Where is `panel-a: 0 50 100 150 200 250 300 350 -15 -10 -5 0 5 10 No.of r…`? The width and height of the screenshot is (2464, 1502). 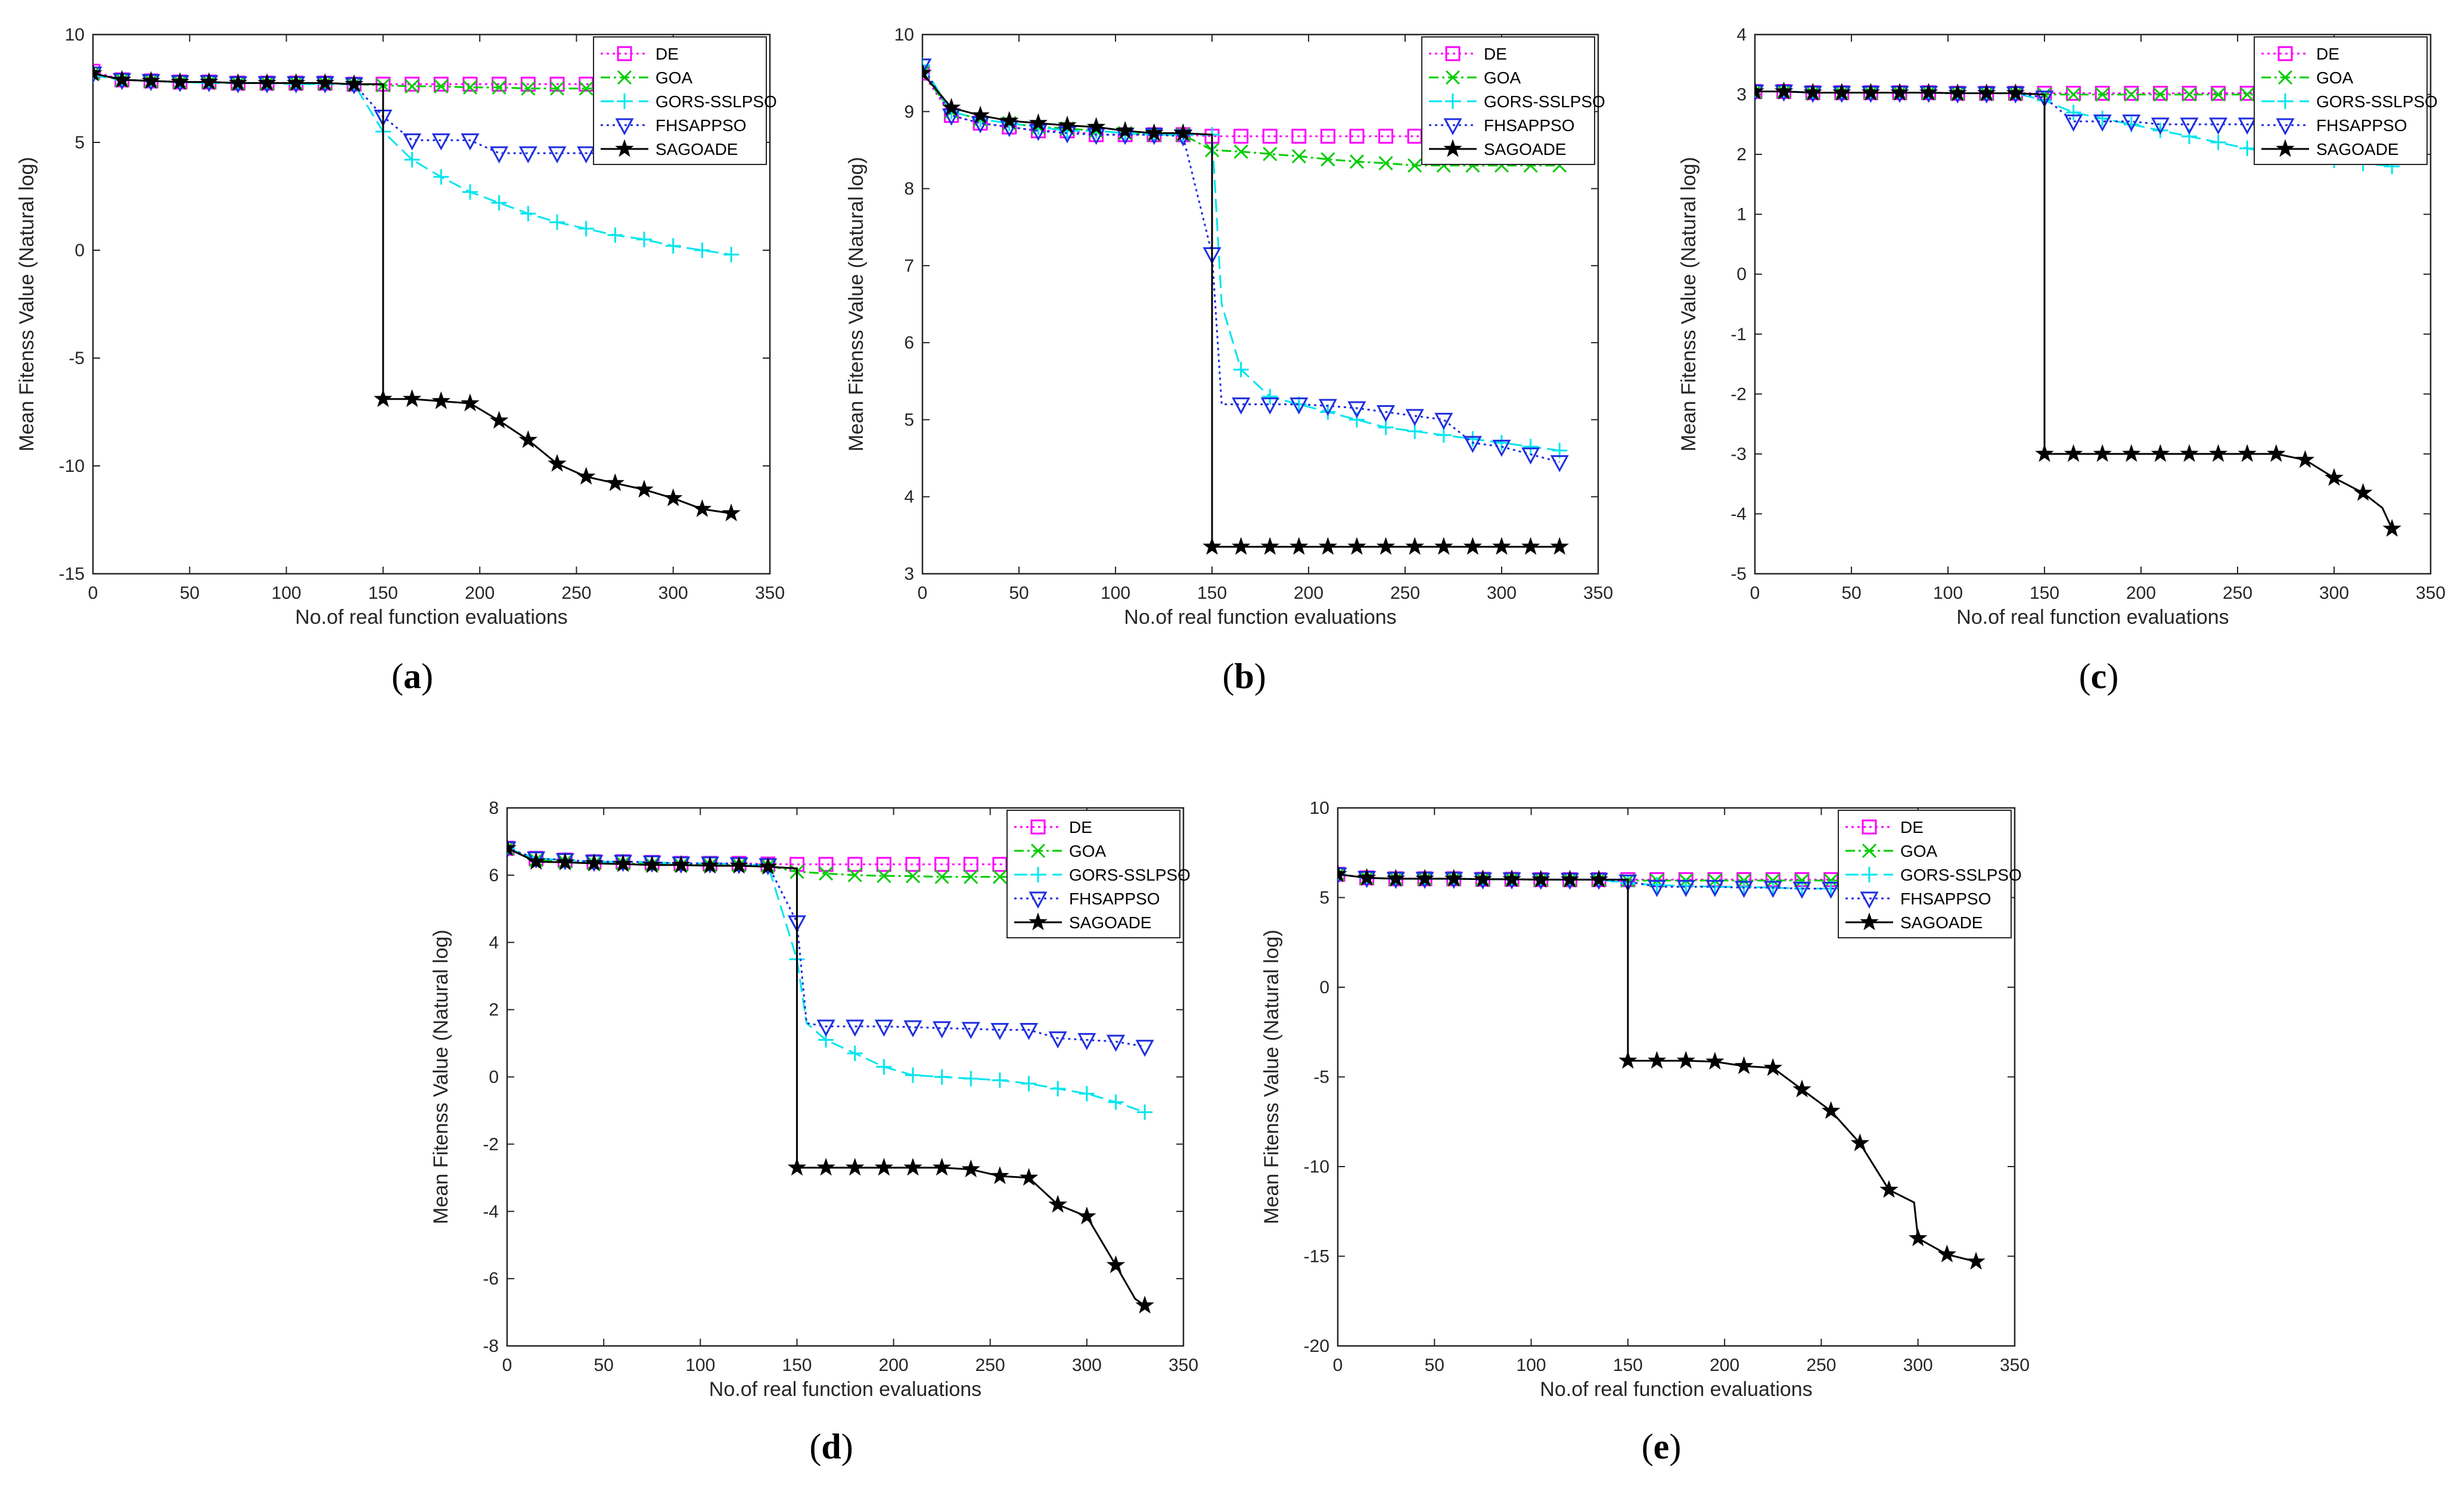 panel-a: 0 50 100 150 200 250 300 350 -15 -10 -5 0 5 10 No.of r… is located at coordinates (400, 361).